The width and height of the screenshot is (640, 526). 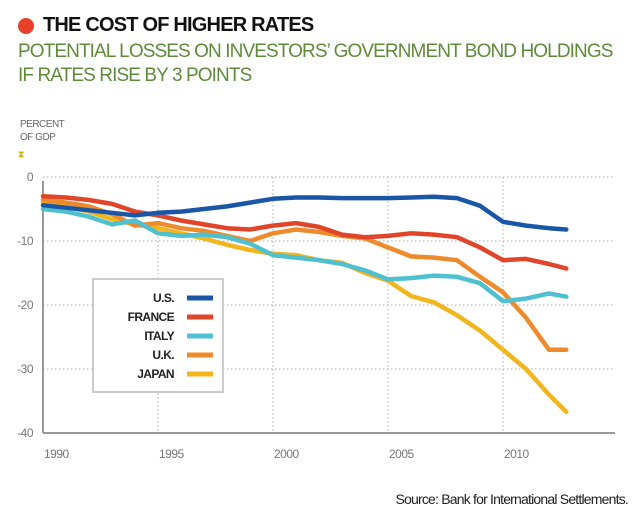 I want to click on y-tick-label: -40, so click(x=25, y=433).